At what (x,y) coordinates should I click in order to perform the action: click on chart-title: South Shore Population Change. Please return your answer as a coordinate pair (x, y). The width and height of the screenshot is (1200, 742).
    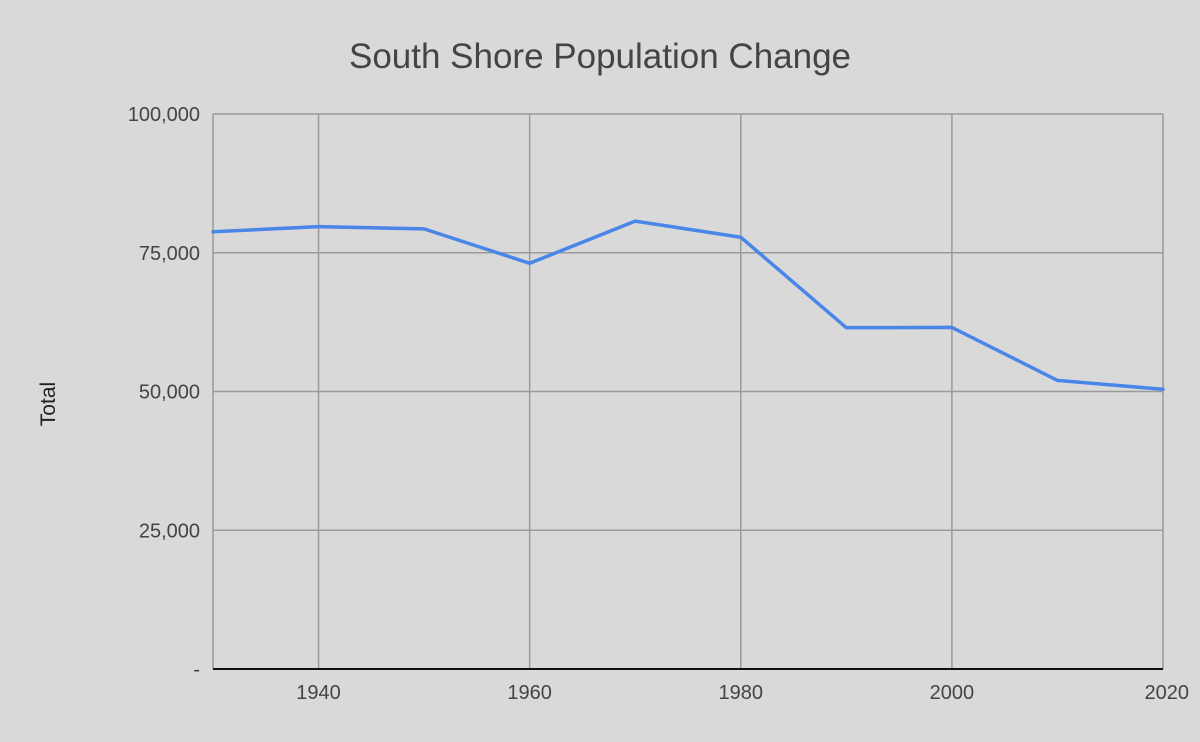
    Looking at the image, I should click on (600, 56).